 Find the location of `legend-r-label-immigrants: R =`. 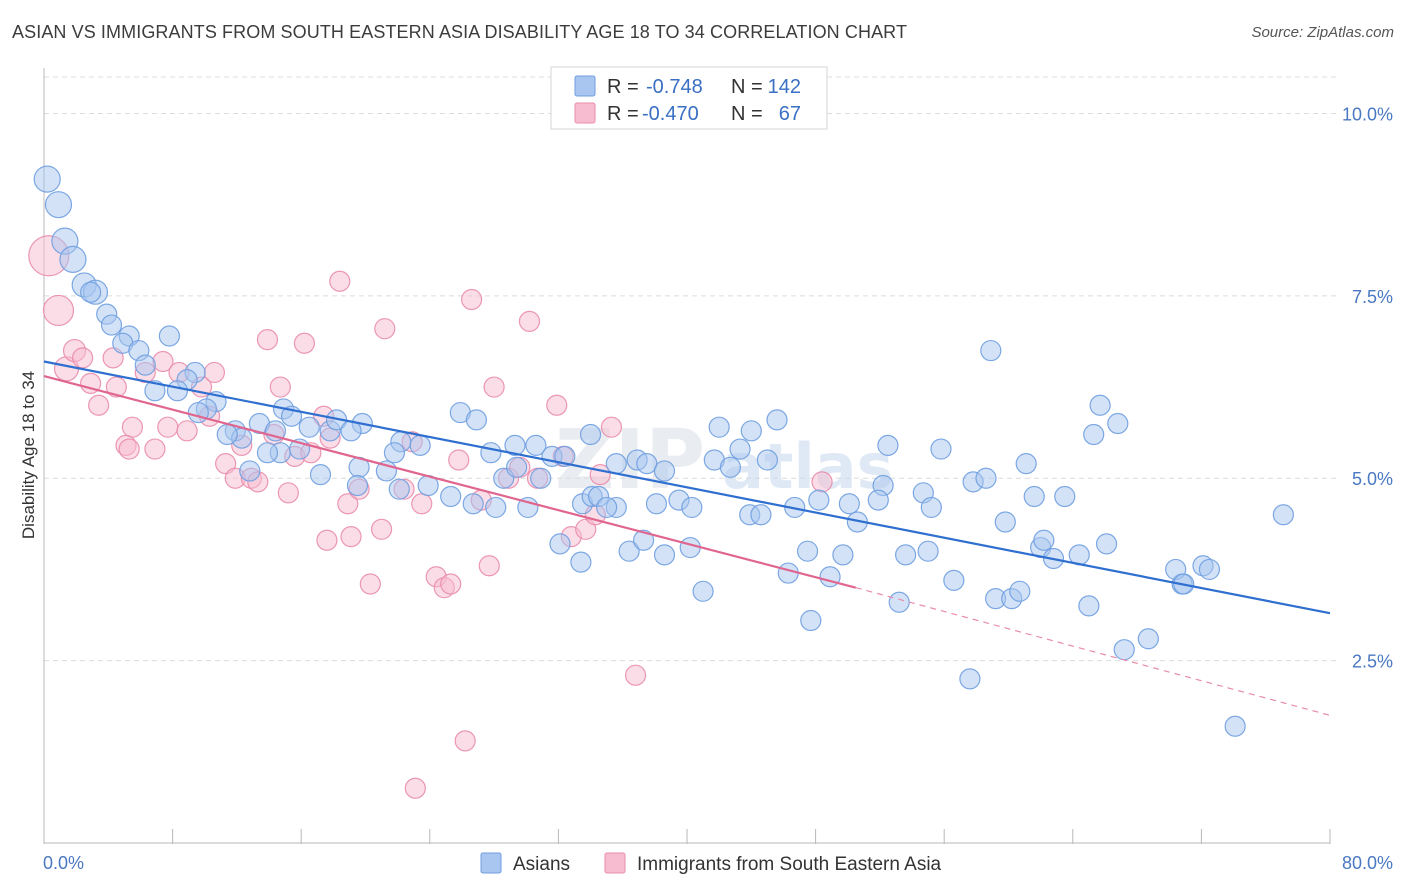

legend-r-label-immigrants: R = is located at coordinates (623, 114).